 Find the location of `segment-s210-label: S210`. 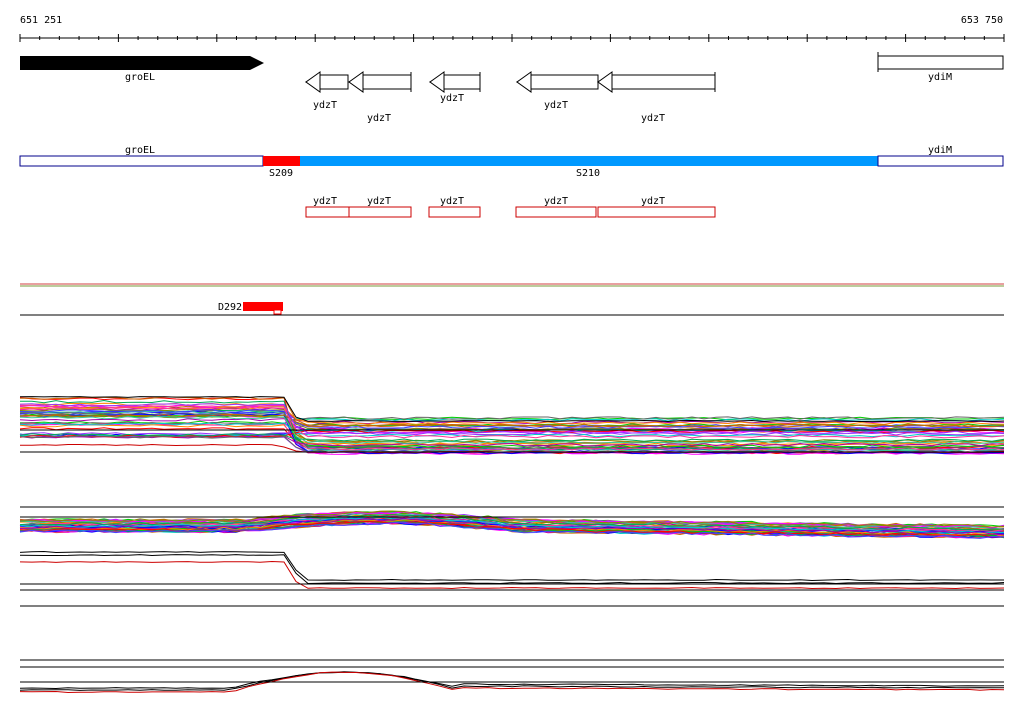

segment-s210-label: S210 is located at coordinates (588, 173).